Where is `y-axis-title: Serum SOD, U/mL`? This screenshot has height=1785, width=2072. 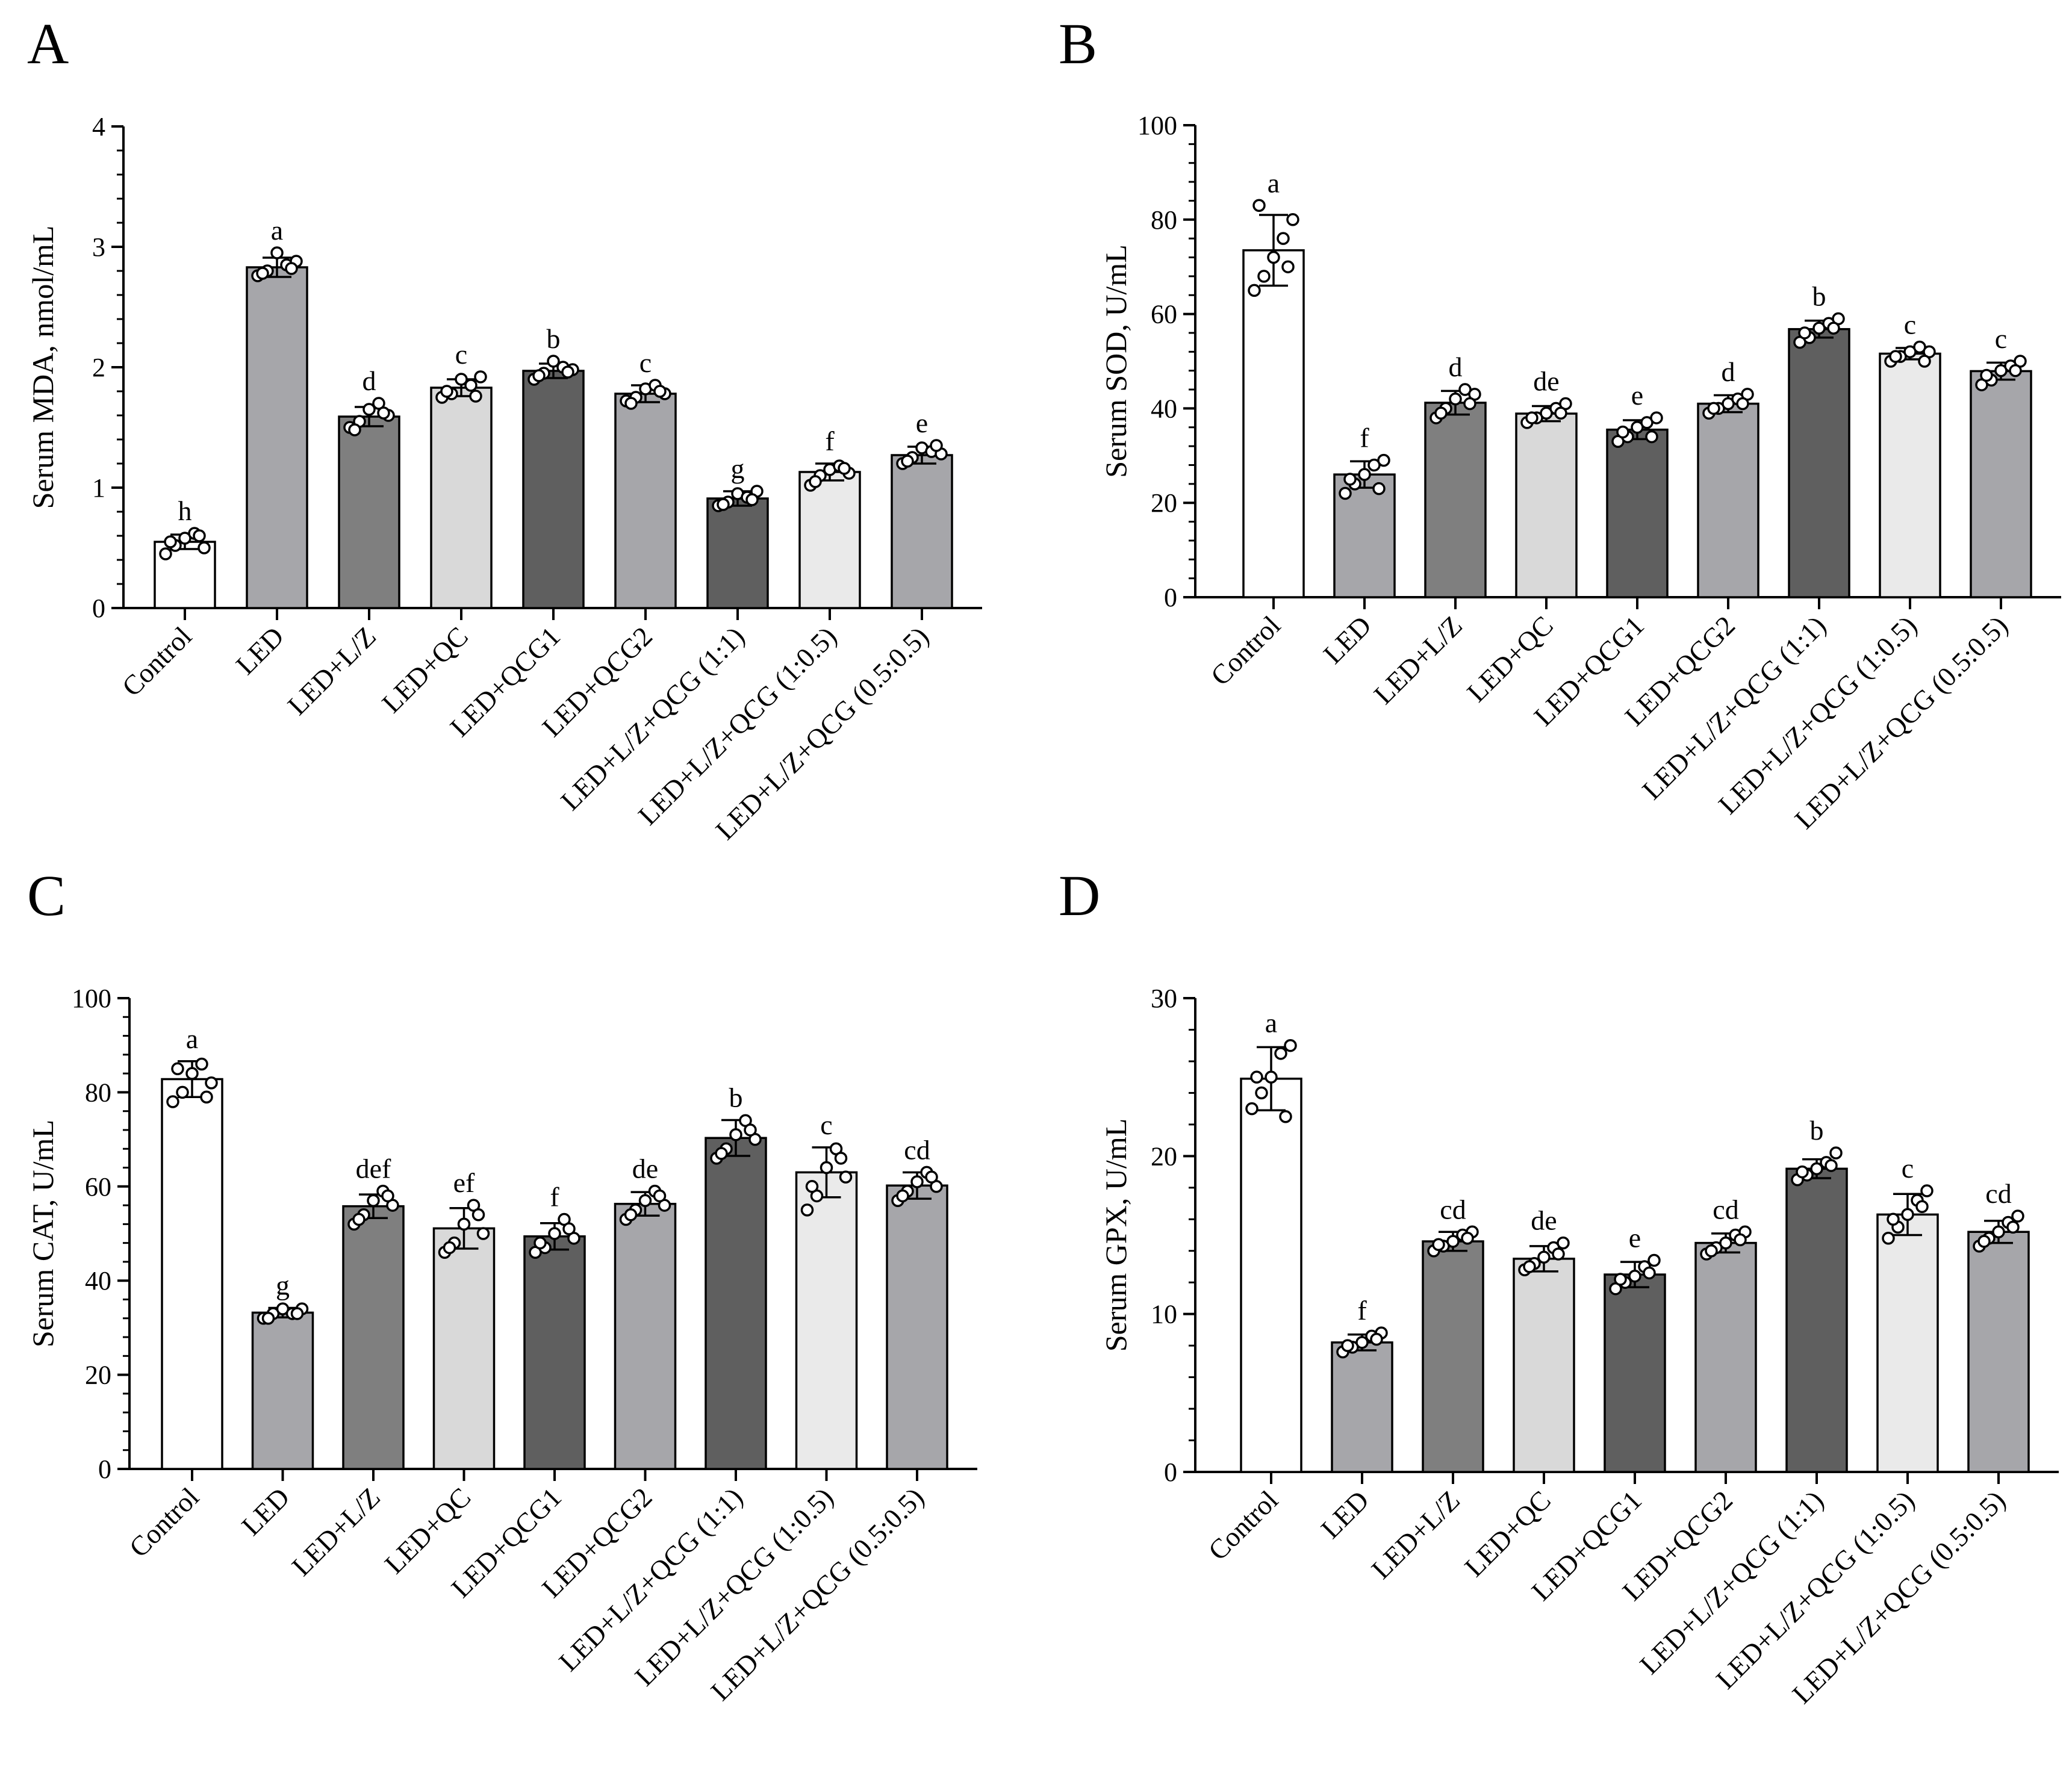
y-axis-title: Serum SOD, U/mL is located at coordinates (1116, 361).